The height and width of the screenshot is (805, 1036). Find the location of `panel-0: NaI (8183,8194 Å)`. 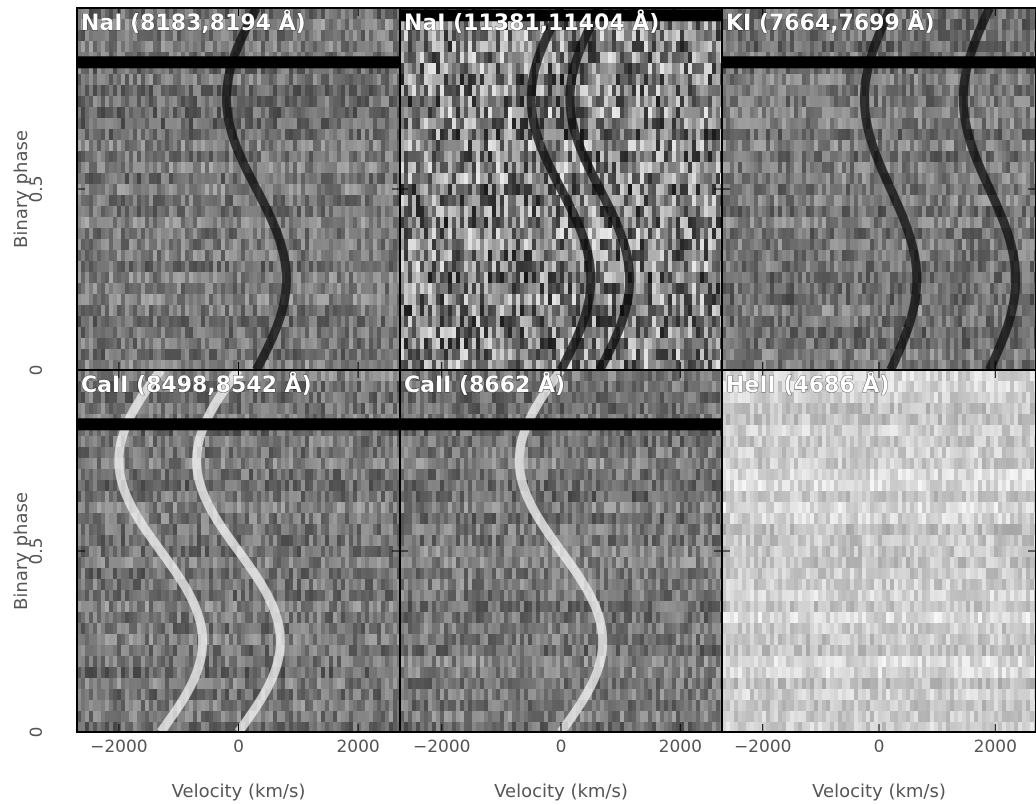

panel-0: NaI (8183,8194 Å) is located at coordinates (238, 189).